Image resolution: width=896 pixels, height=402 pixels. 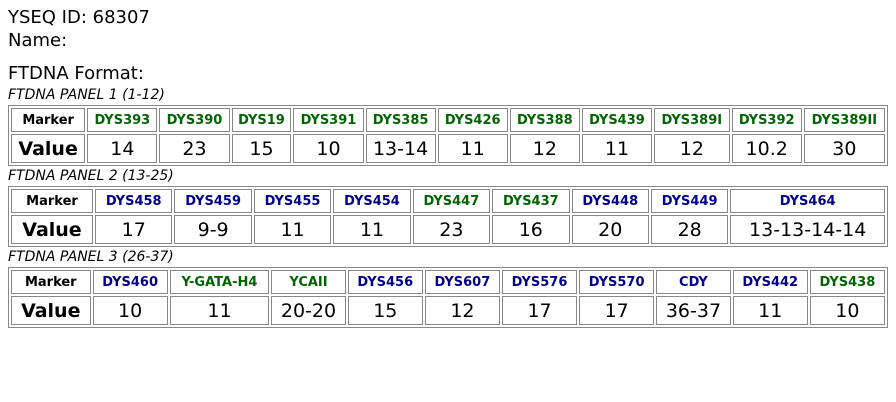 What do you see at coordinates (400, 148) in the screenshot?
I see `marker-value: 13-14` at bounding box center [400, 148].